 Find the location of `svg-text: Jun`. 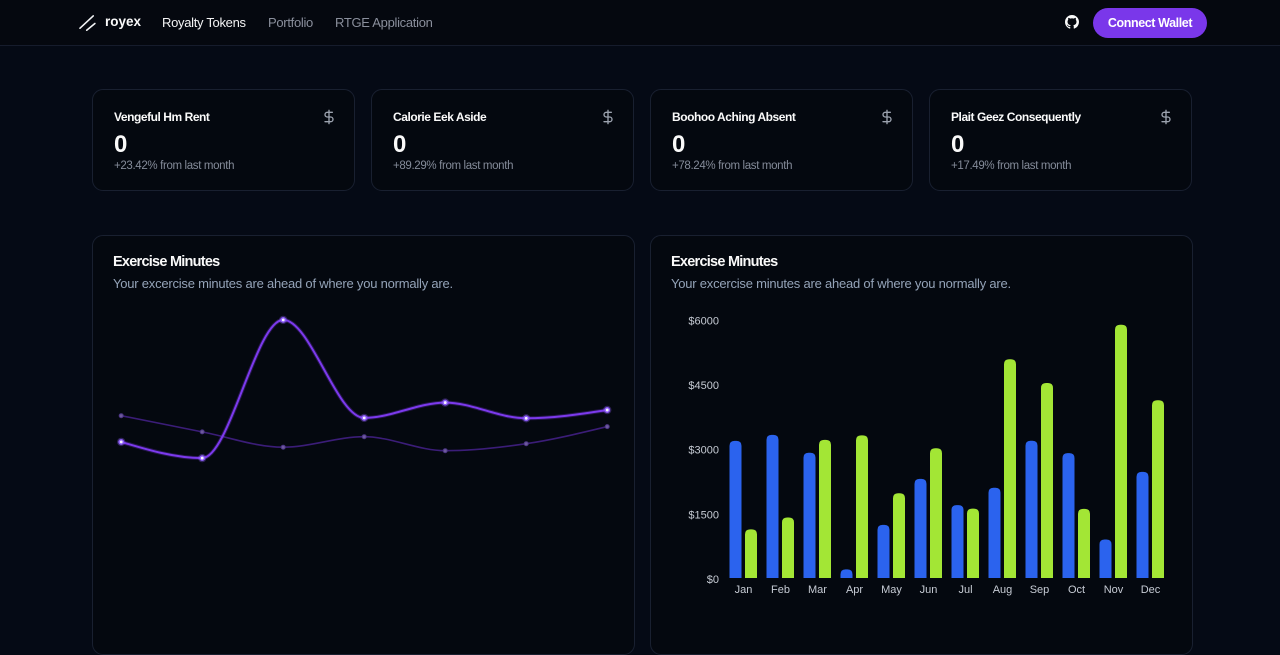

svg-text: Jun is located at coordinates (929, 590).